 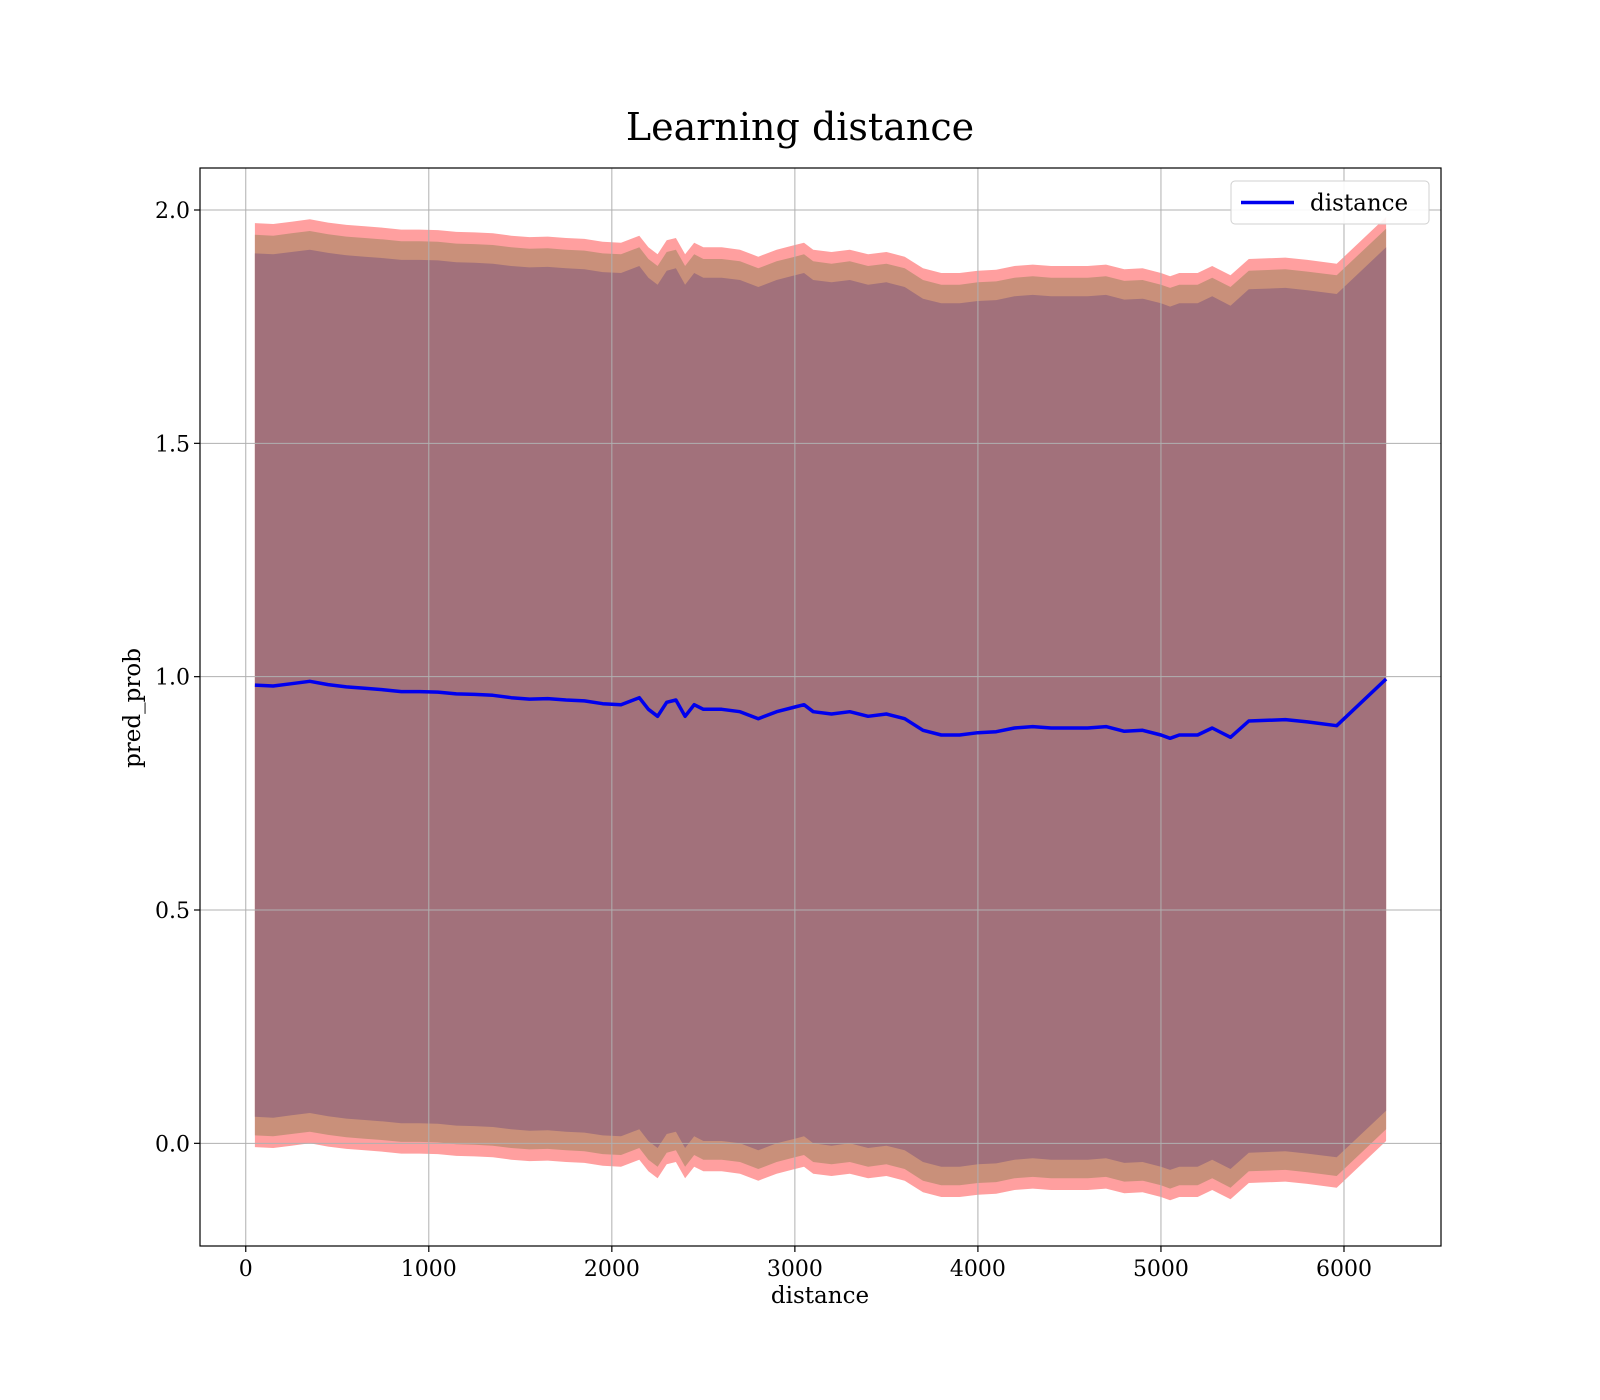 I want to click on x-axis-label: distance, so click(x=820, y=1296).